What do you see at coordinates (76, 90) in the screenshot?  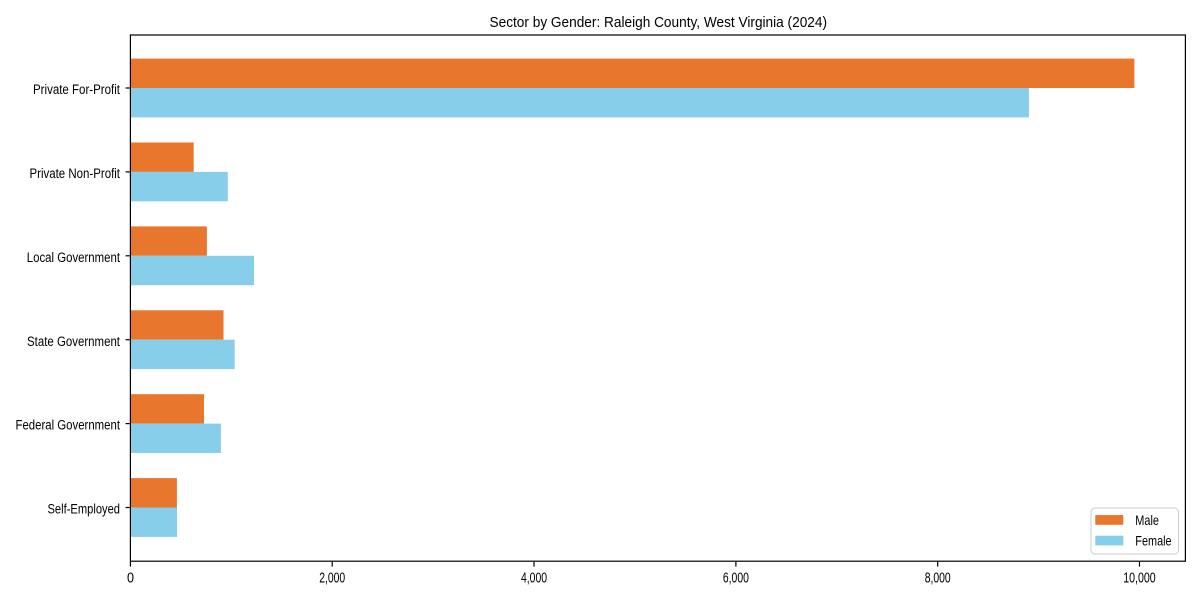 I see `svg-text: Private For-Profit` at bounding box center [76, 90].